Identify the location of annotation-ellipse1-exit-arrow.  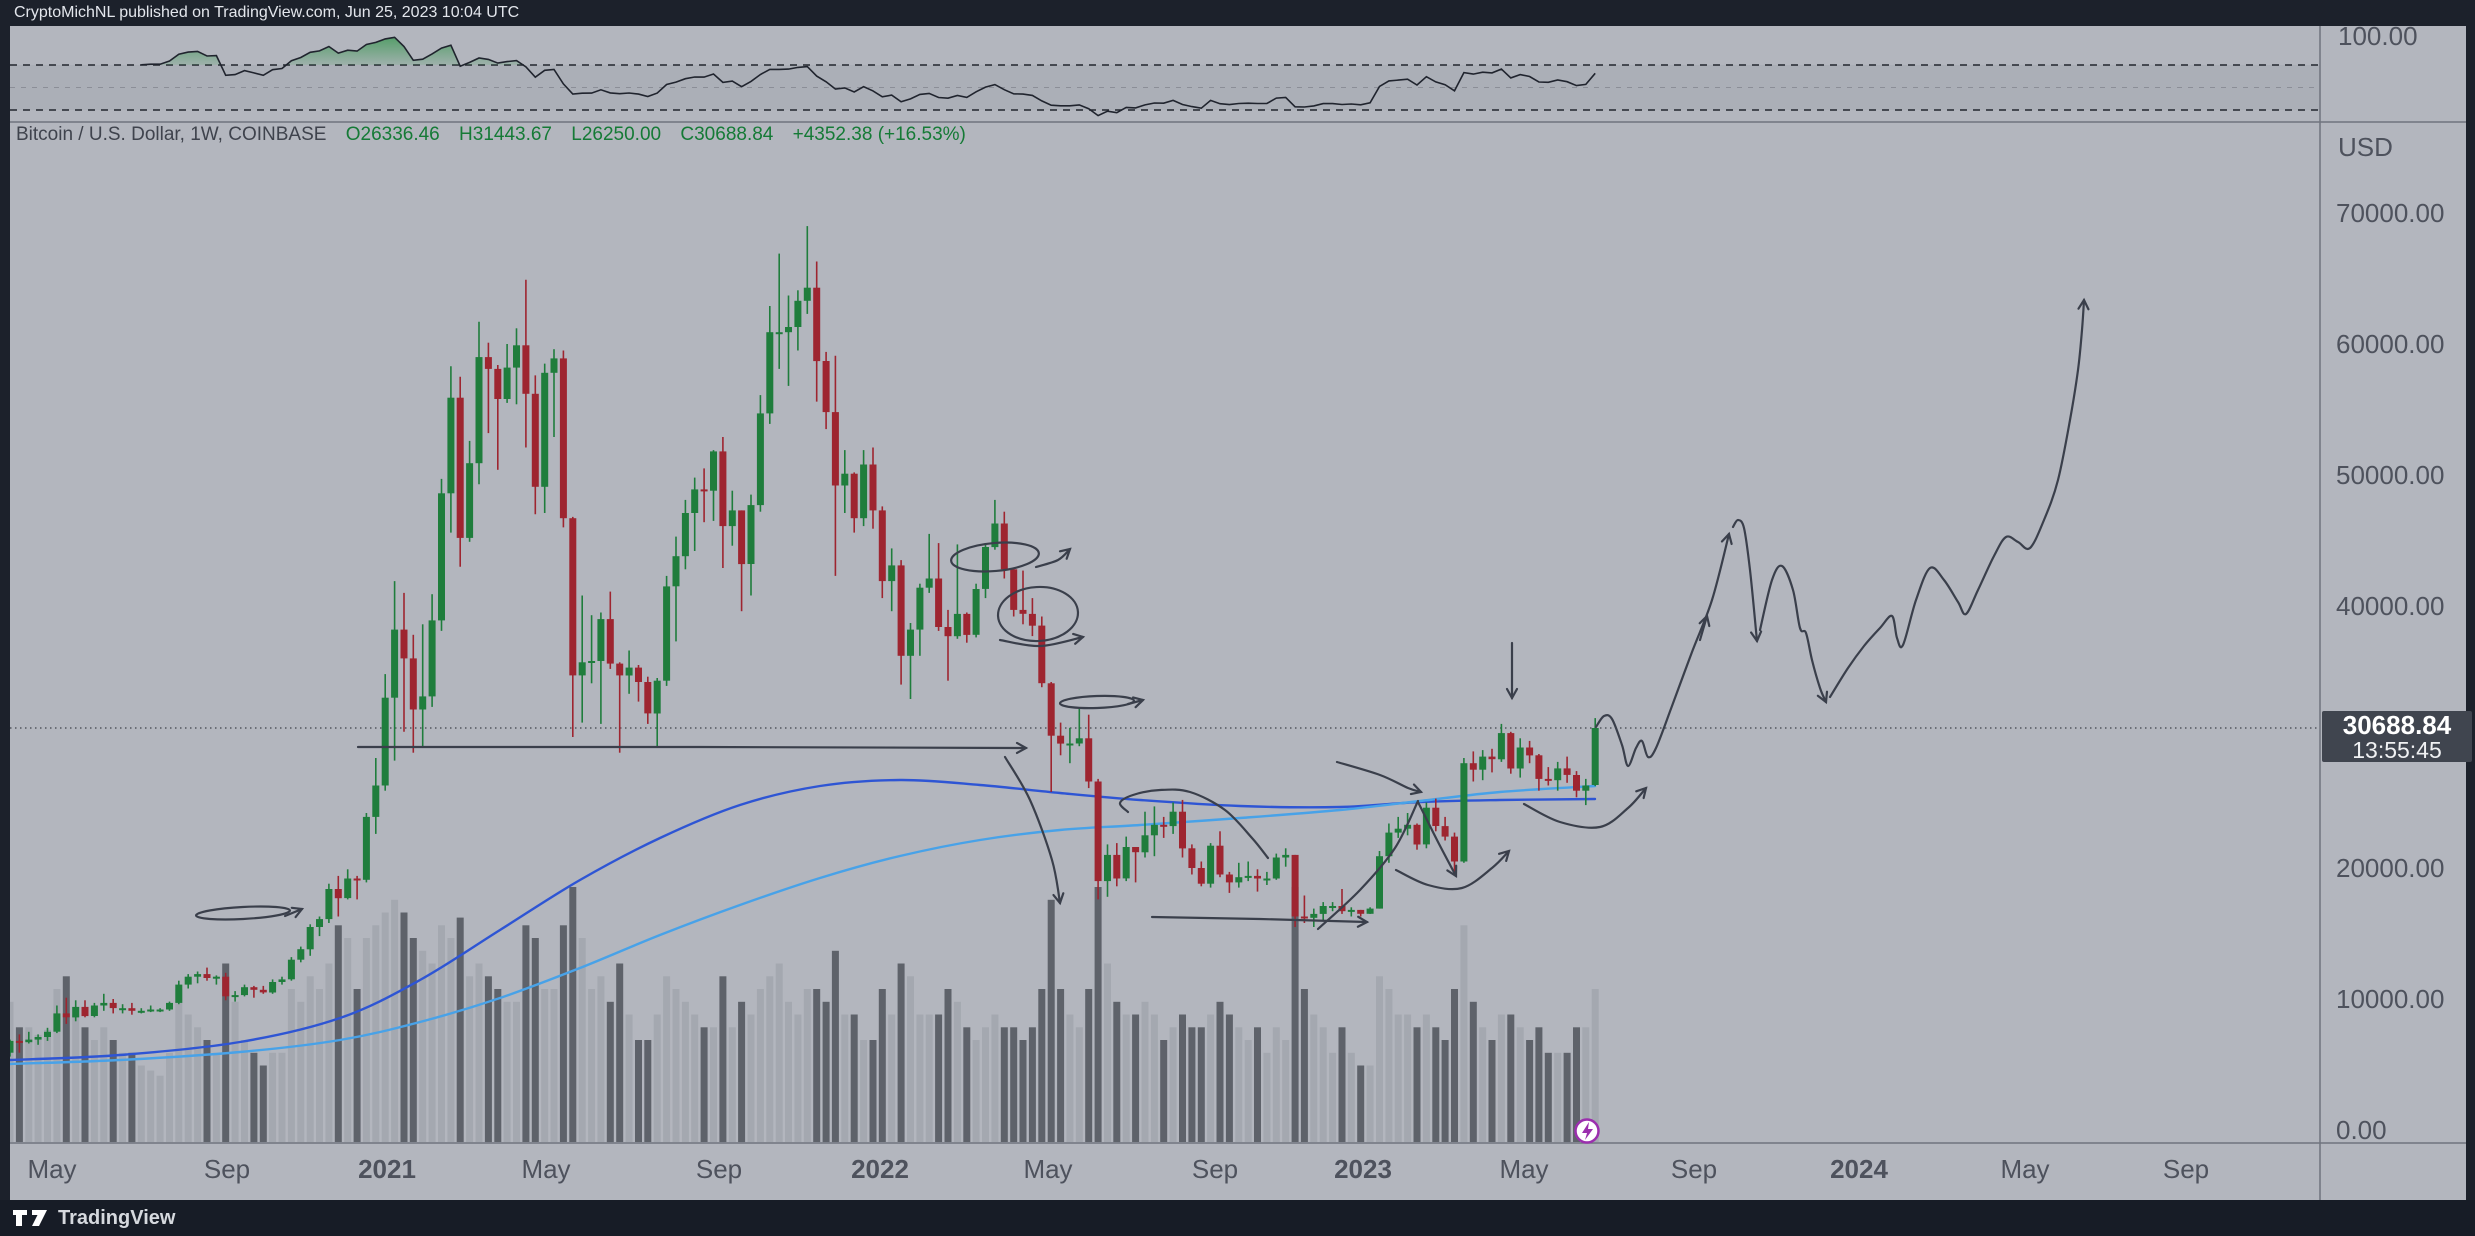
(1053, 558).